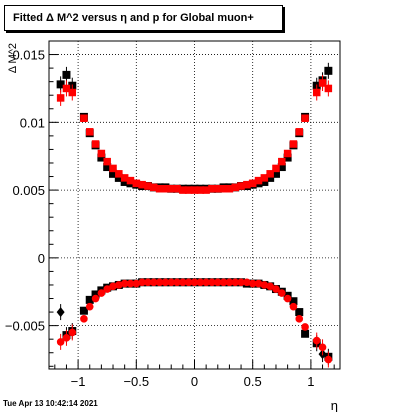 The image size is (400, 412). Describe the element at coordinates (41, 258) in the screenshot. I see `y-tick-label: 0` at that location.